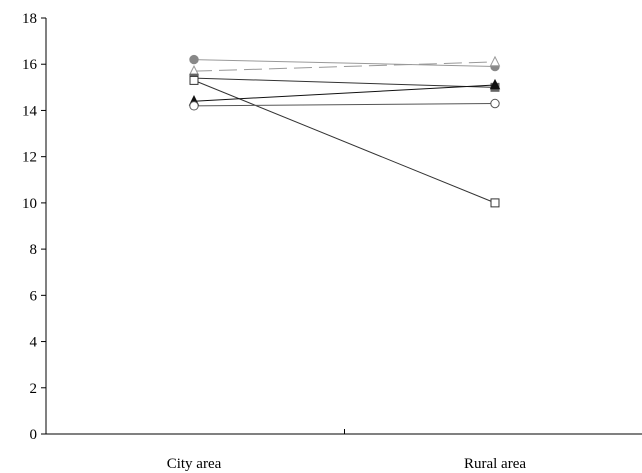 The height and width of the screenshot is (473, 642). Describe the element at coordinates (29, 19) in the screenshot. I see `y-tick-label: 18` at that location.